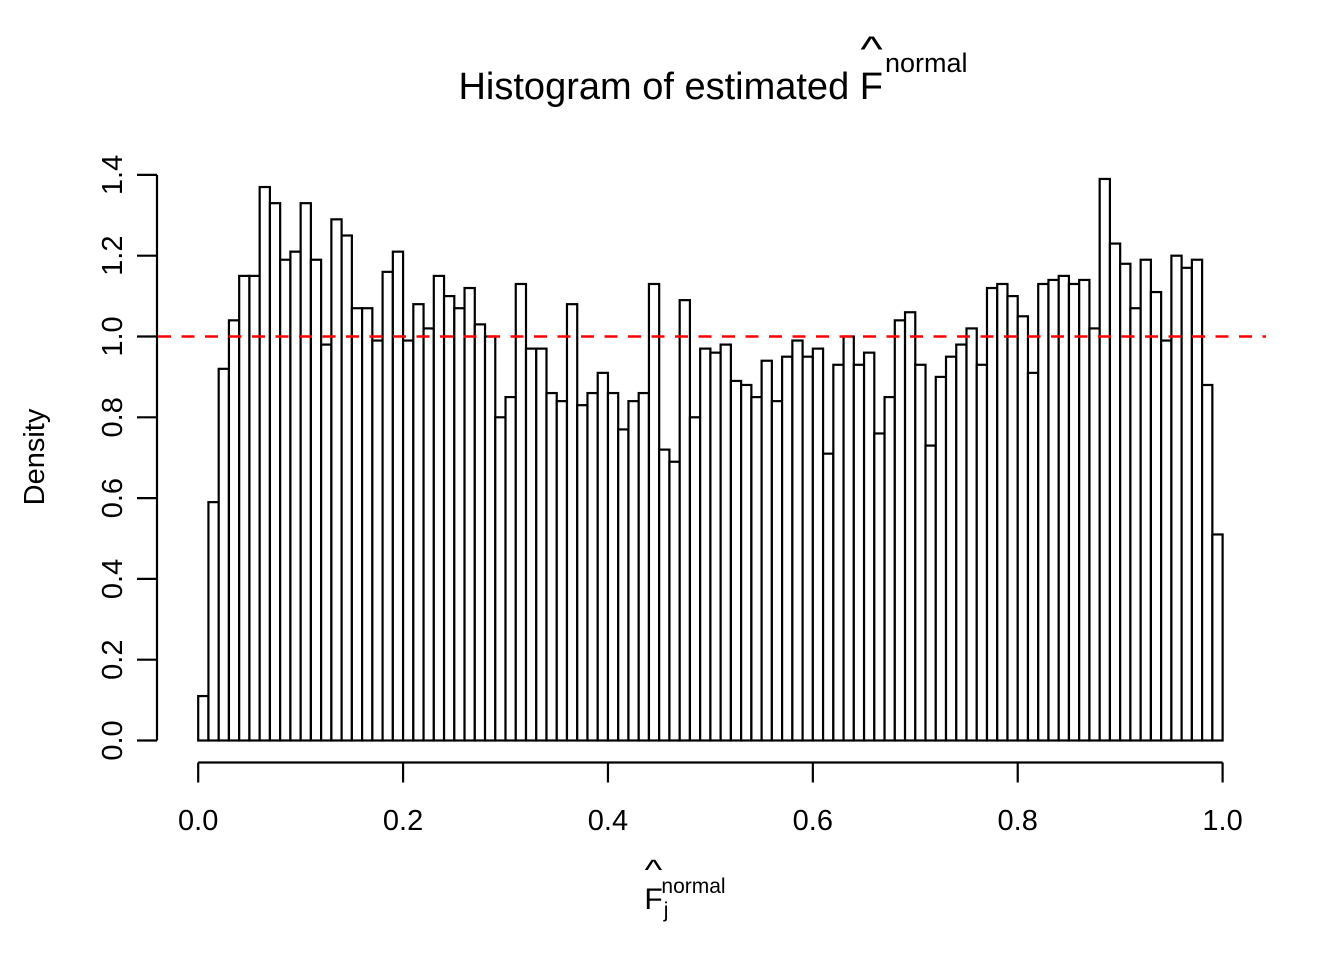 The height and width of the screenshot is (960, 1344). I want to click on x-axis-title: ^ Fjnormal, so click(685, 888).